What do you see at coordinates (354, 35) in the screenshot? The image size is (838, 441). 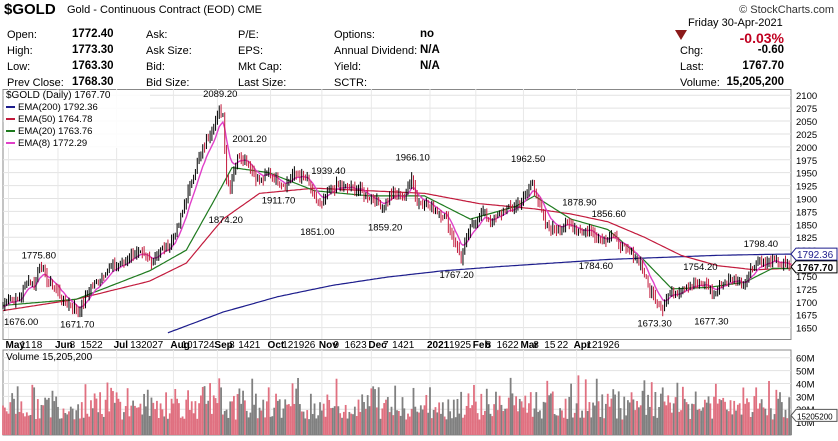 I see `quote-label: Options:` at bounding box center [354, 35].